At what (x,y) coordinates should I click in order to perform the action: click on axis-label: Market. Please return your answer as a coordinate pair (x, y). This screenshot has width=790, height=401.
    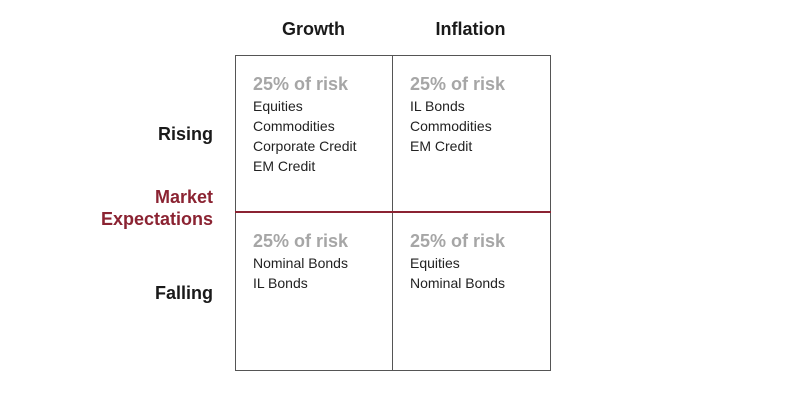
    Looking at the image, I should click on (183, 197).